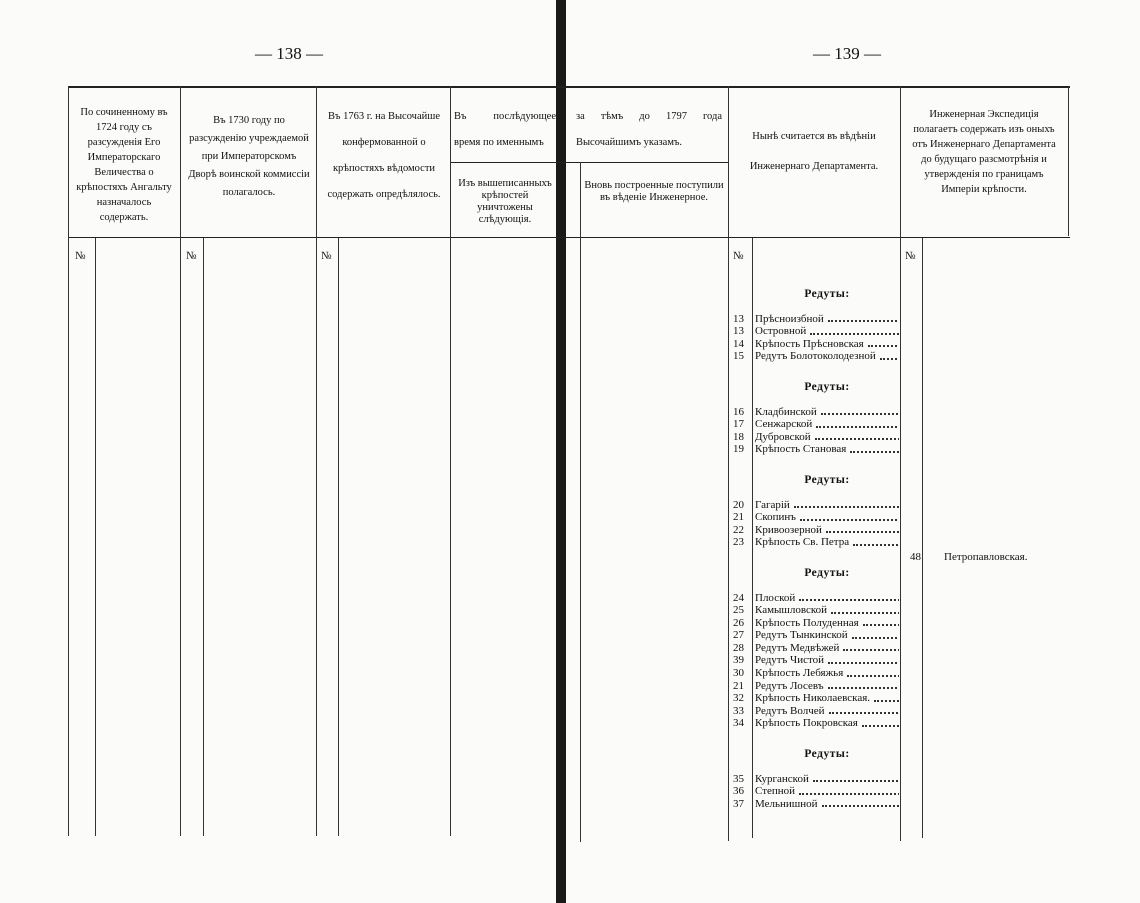  I want to click on entry-row: 24 Плоской, so click(816, 598).